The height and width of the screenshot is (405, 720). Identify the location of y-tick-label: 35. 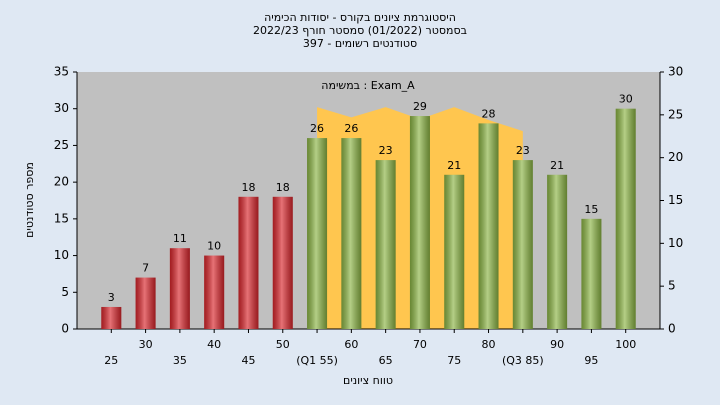
(61, 72).